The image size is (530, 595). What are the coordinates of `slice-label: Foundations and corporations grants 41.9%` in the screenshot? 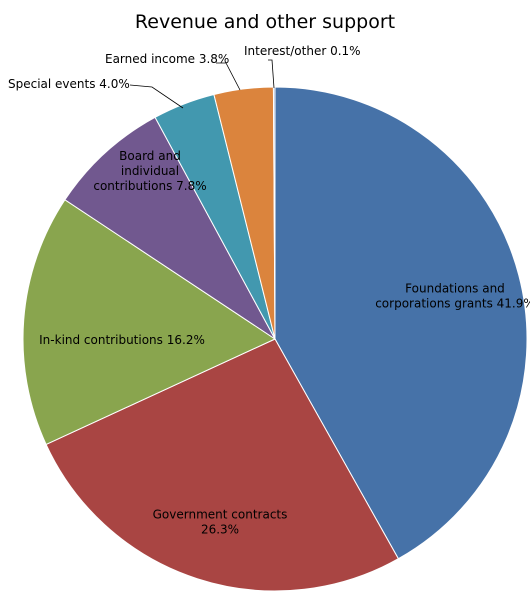 It's located at (452, 296).